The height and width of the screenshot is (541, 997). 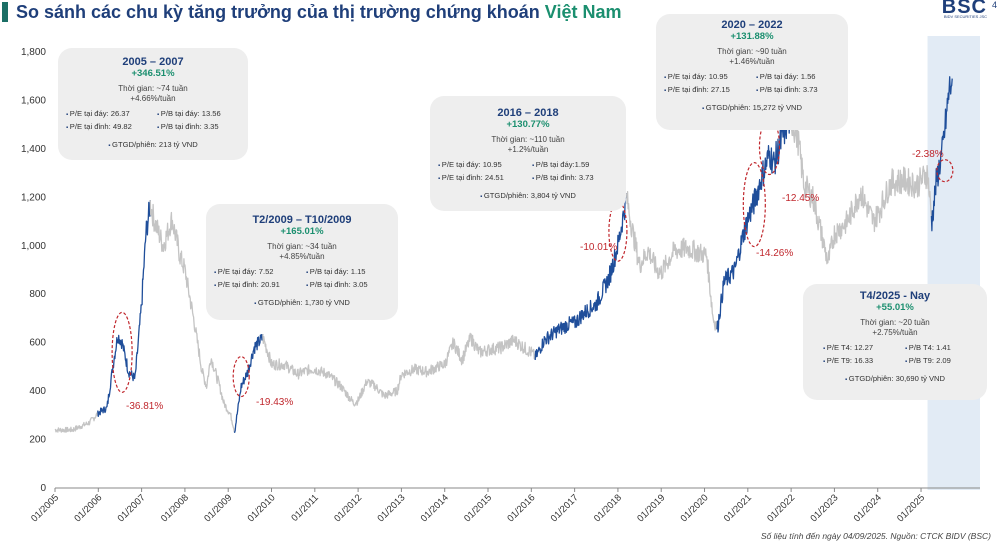 What do you see at coordinates (145, 406) in the screenshot?
I see `drop-label-2006: -36.81%` at bounding box center [145, 406].